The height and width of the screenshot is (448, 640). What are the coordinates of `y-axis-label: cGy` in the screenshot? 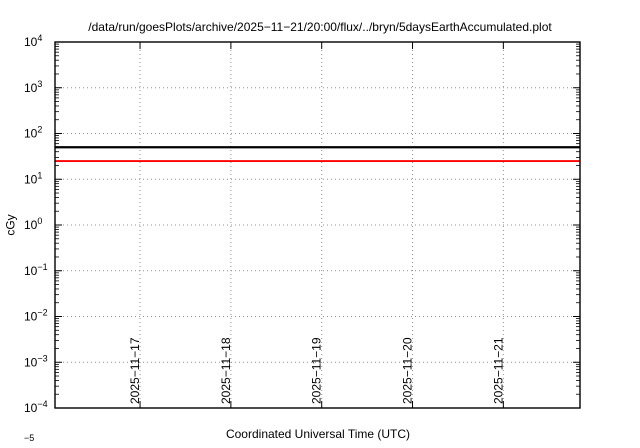 It's located at (10, 225).